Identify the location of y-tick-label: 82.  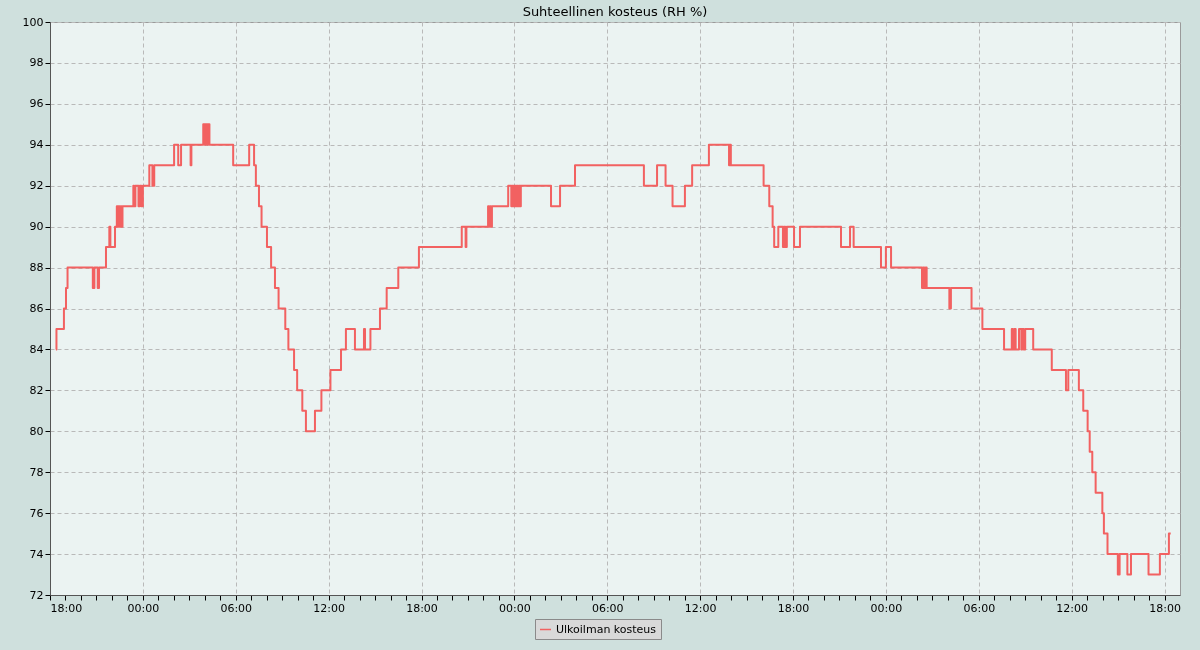
(36, 390).